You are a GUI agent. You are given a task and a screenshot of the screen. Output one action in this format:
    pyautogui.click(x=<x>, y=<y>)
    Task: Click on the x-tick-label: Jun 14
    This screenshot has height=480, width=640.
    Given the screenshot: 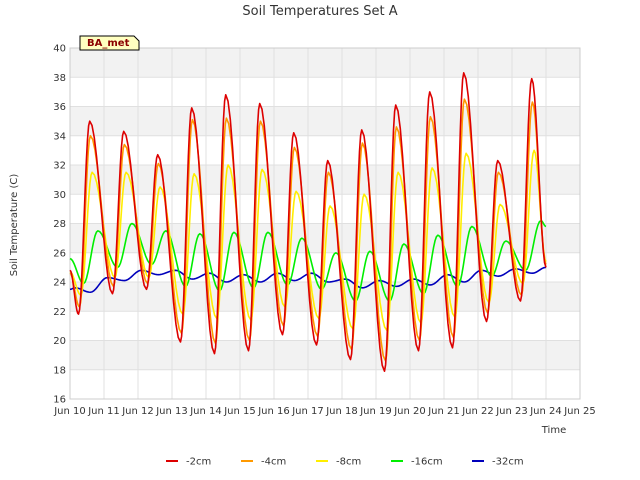 What is the action you would take?
    pyautogui.click(x=205, y=411)
    